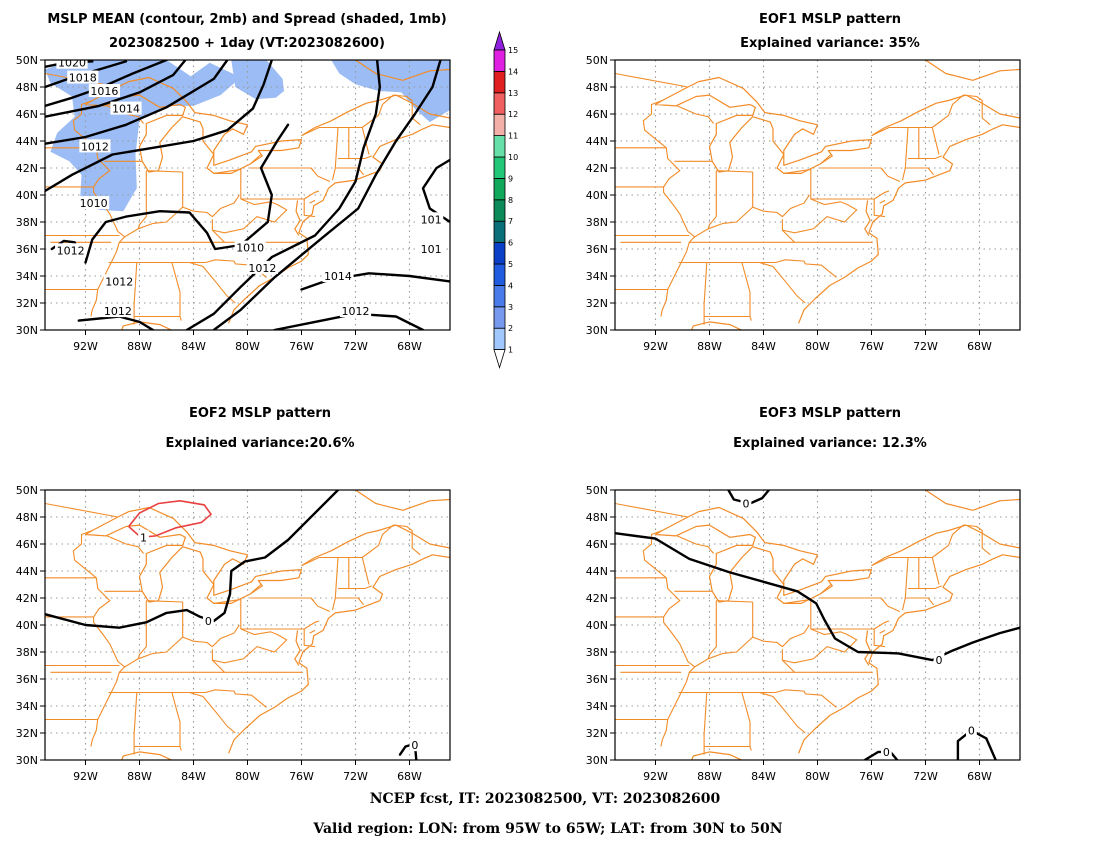 The width and height of the screenshot is (1100, 850). What do you see at coordinates (763, 776) in the screenshot?
I see `lon-tick-label: 84W` at bounding box center [763, 776].